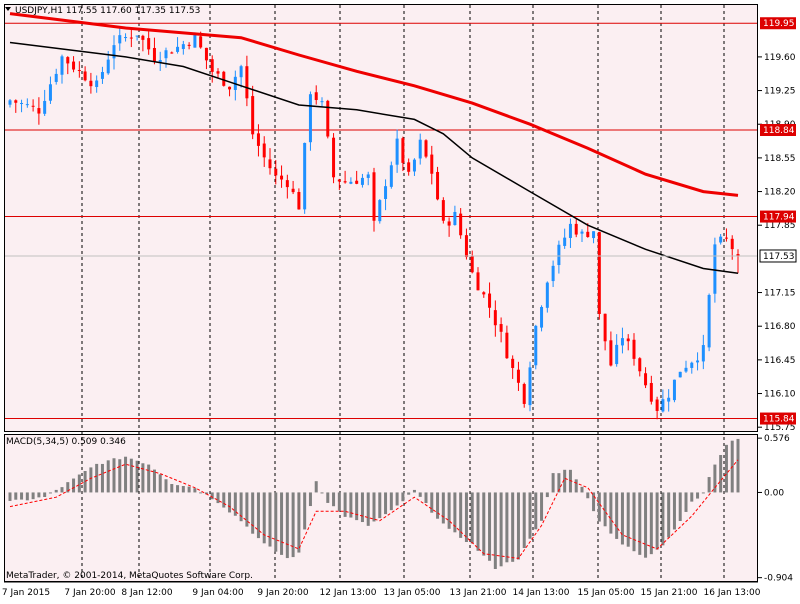 Image resolution: width=800 pixels, height=604 pixels. I want to click on dropdown-triangle-icon, so click(8, 9).